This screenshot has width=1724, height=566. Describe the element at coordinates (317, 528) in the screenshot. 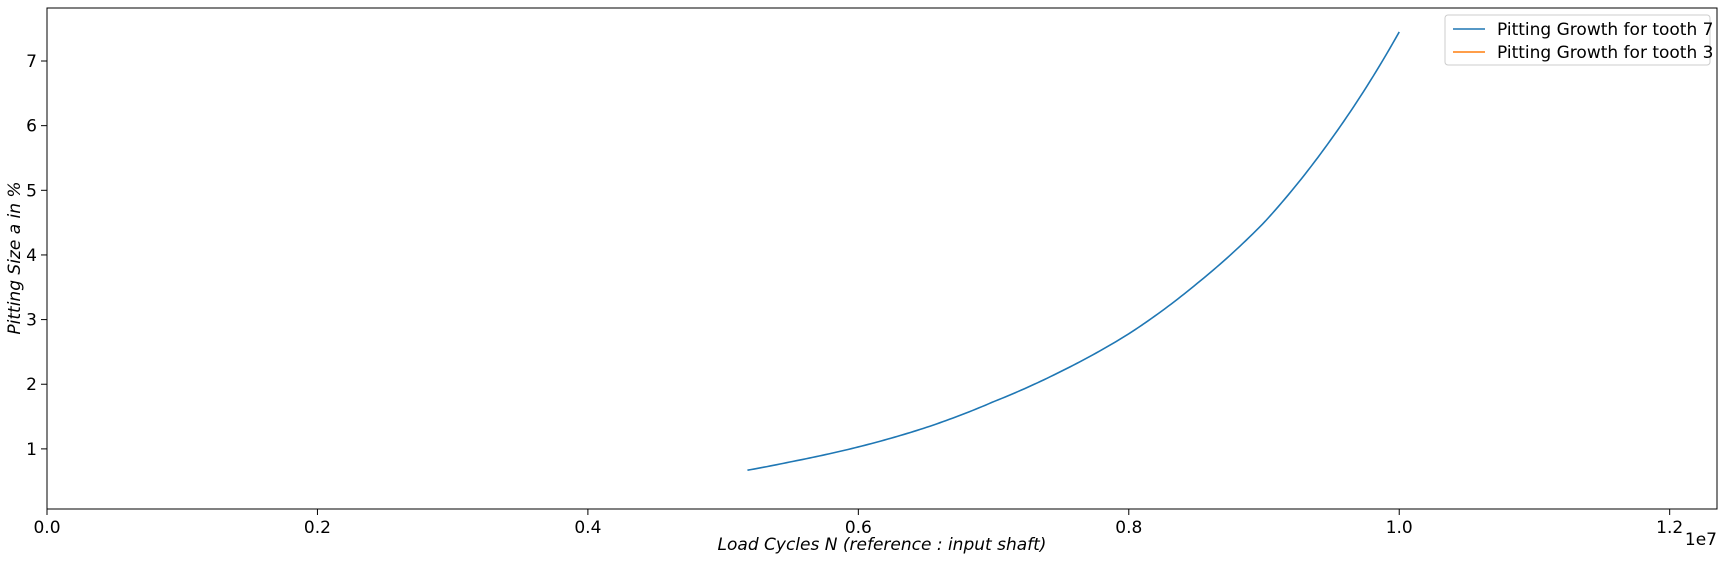

I see `x-tick-label: 0.2` at that location.